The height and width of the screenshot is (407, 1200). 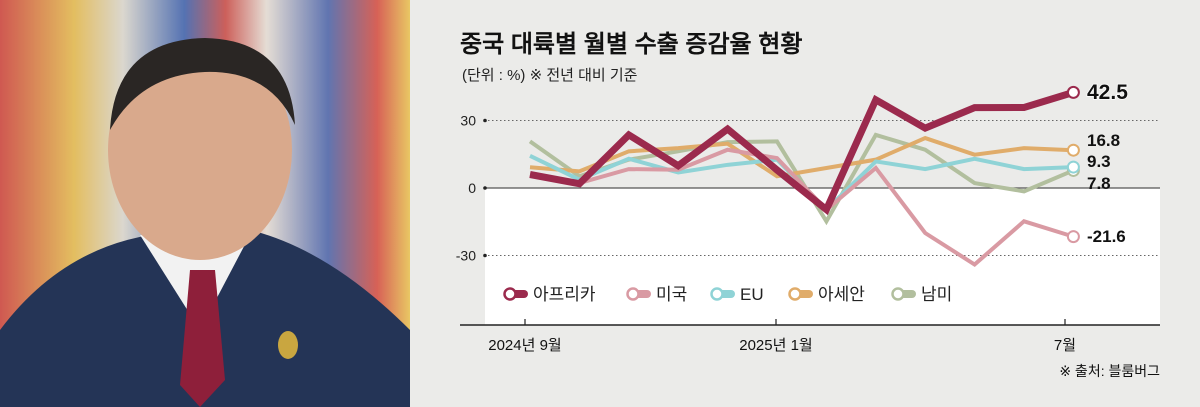 I want to click on y-tick-label: 30, so click(x=468, y=121).